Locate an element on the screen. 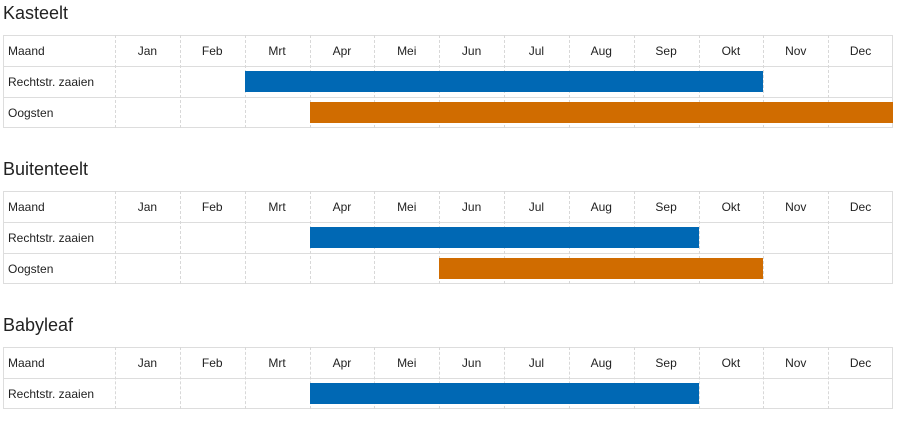 This screenshot has height=429, width=915. section-title: Buitenteelt is located at coordinates (46, 169).